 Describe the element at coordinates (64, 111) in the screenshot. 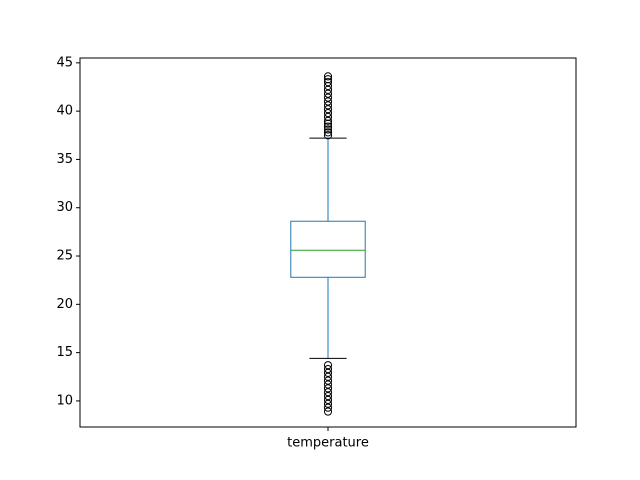

I see `y-tick-label: 40` at that location.